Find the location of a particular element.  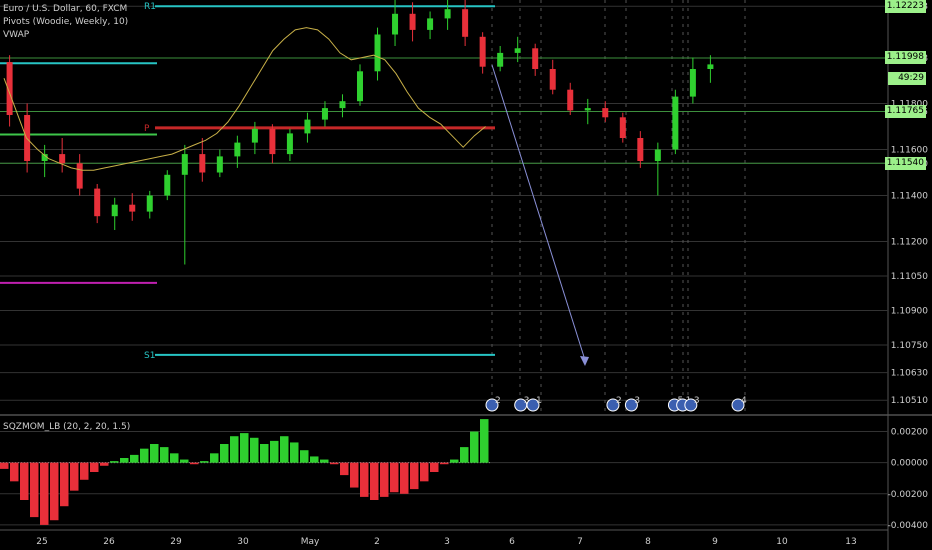

projection-arrowhead is located at coordinates (584, 361).